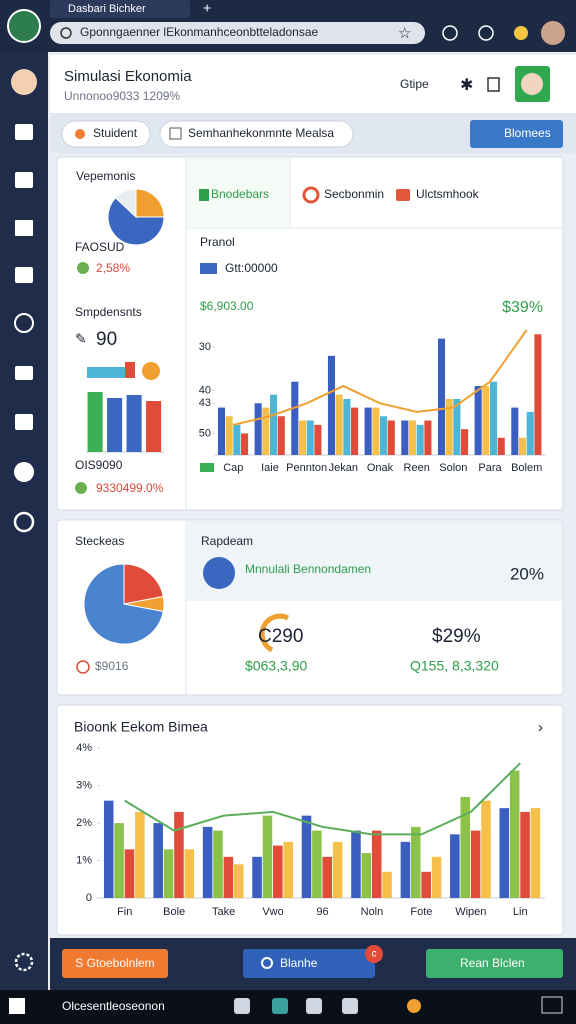  Describe the element at coordinates (404, 33) in the screenshot. I see `star-icon: ☆` at that location.